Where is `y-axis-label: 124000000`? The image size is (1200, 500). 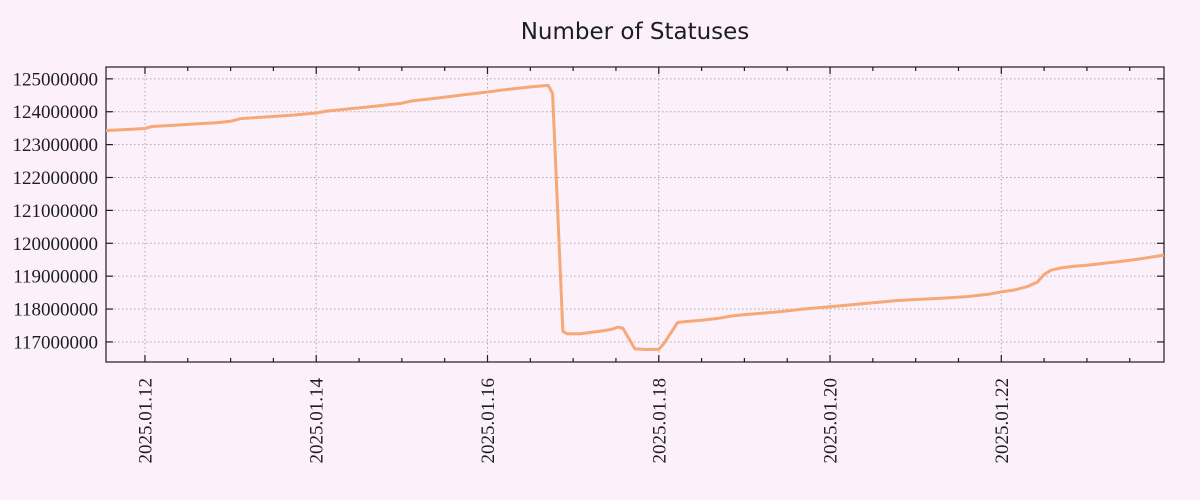 y-axis-label: 124000000 is located at coordinates (56, 112).